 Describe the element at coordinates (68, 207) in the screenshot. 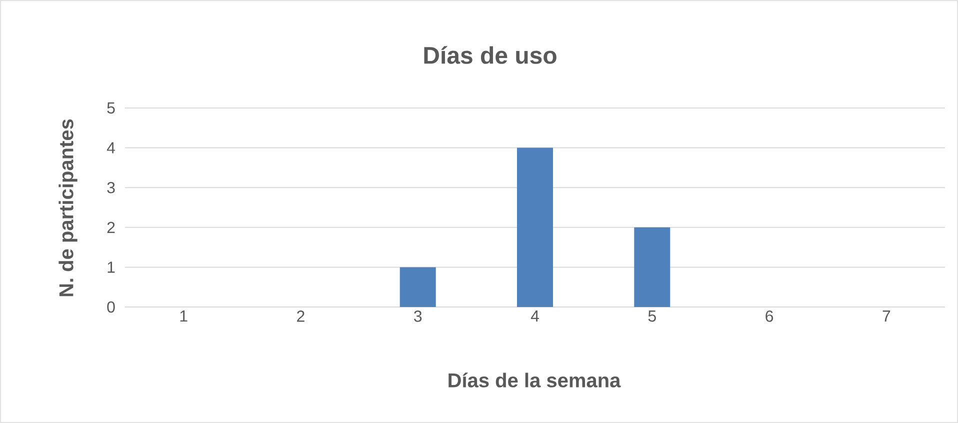

I see `y-axis-title: N. de participantes` at that location.